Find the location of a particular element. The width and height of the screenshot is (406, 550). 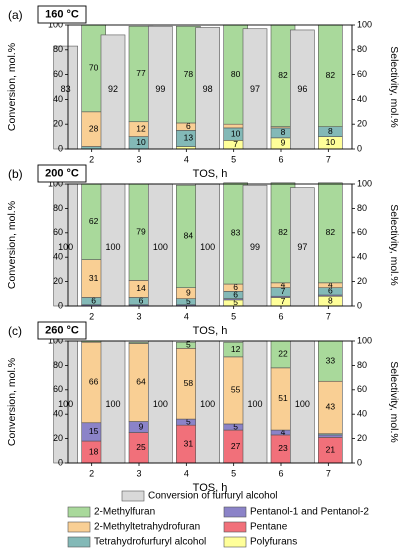

temperature-box is located at coordinates (62, 330).